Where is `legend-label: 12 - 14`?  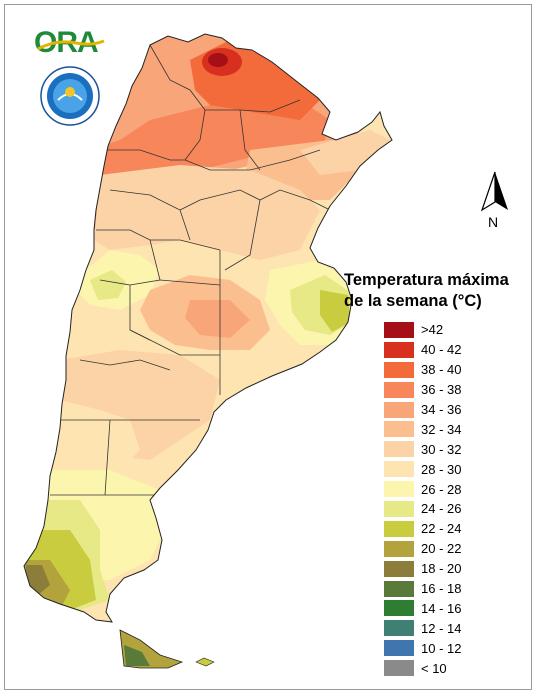 legend-label: 12 - 14 is located at coordinates (441, 628).